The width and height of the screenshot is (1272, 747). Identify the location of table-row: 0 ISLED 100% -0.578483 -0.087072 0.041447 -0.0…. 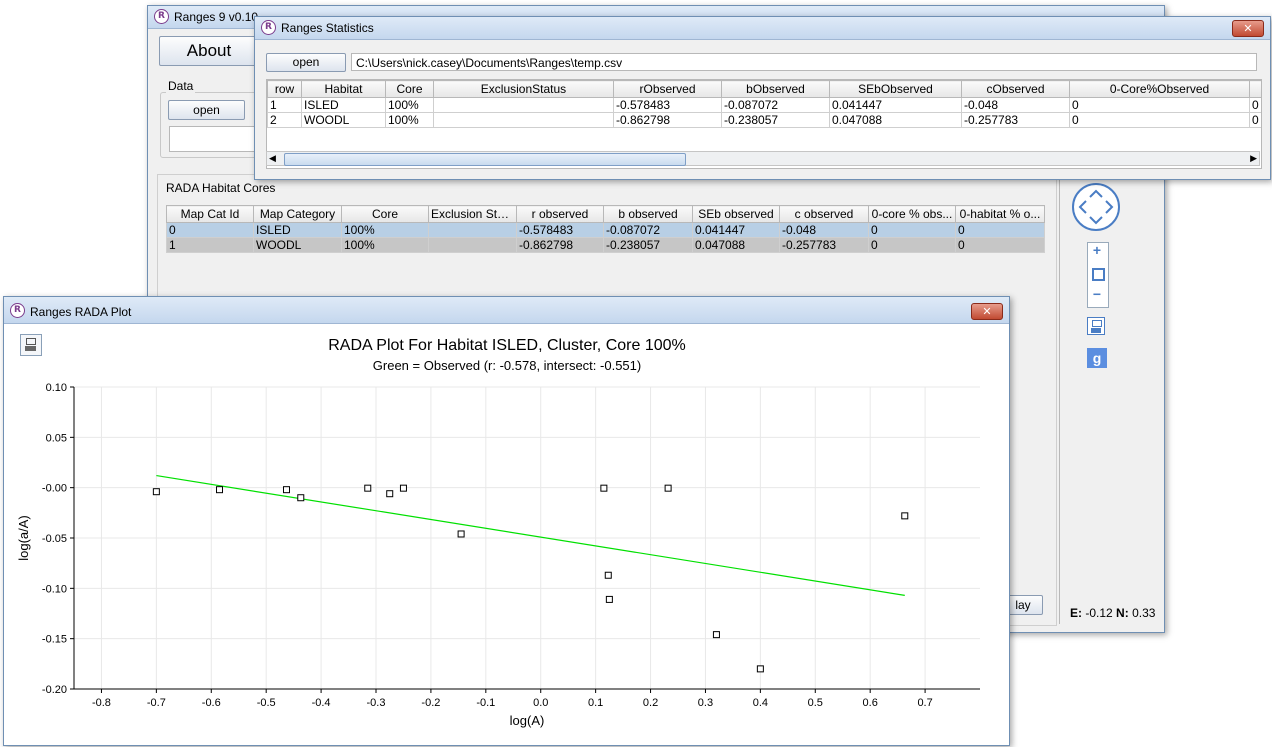
(605, 230).